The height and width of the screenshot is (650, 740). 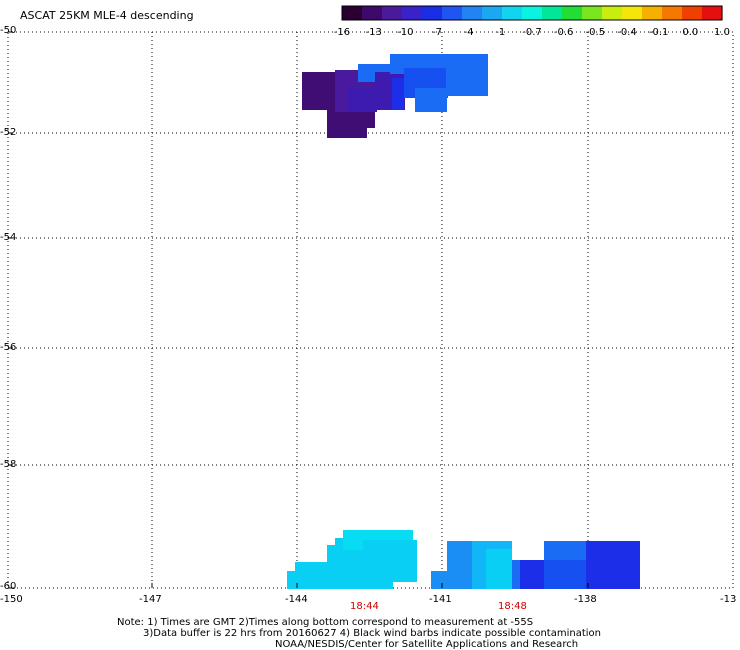 What do you see at coordinates (107, 15) in the screenshot?
I see `chart-title: ASCAT 25KM MLE-4 descending` at bounding box center [107, 15].